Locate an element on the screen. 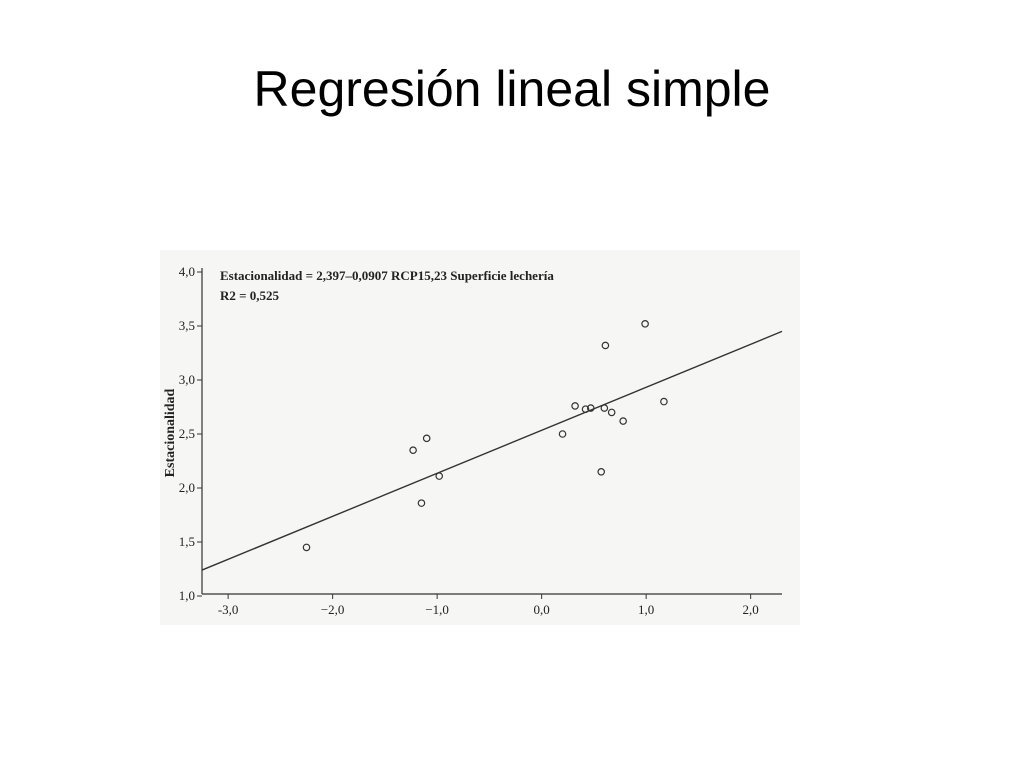 The width and height of the screenshot is (1024, 768). x-tick-label: 1,0 is located at coordinates (646, 609).